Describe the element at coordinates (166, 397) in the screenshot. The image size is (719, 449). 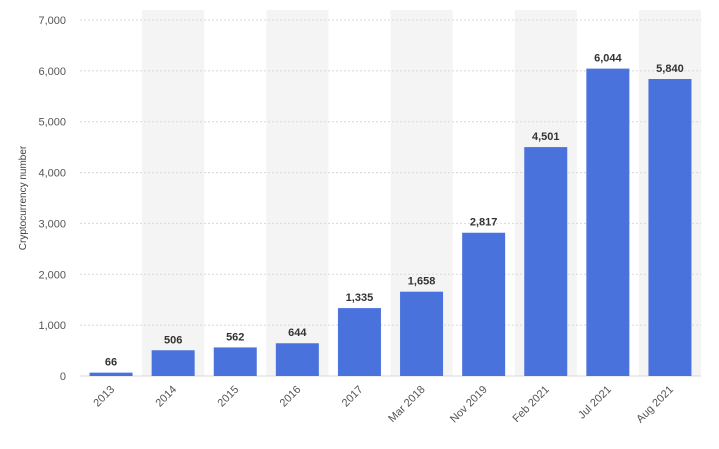
I see `x-tick-label: 2014` at that location.